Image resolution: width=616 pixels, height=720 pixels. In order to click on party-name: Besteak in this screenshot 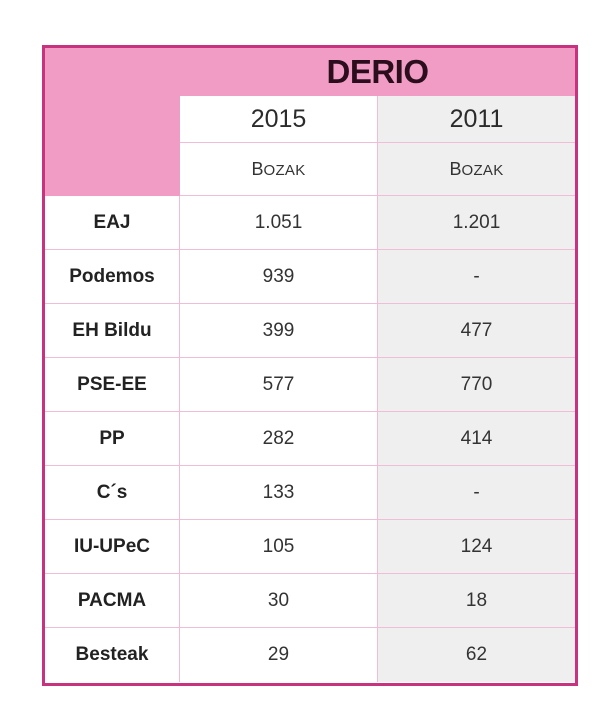, I will do `click(112, 655)`.